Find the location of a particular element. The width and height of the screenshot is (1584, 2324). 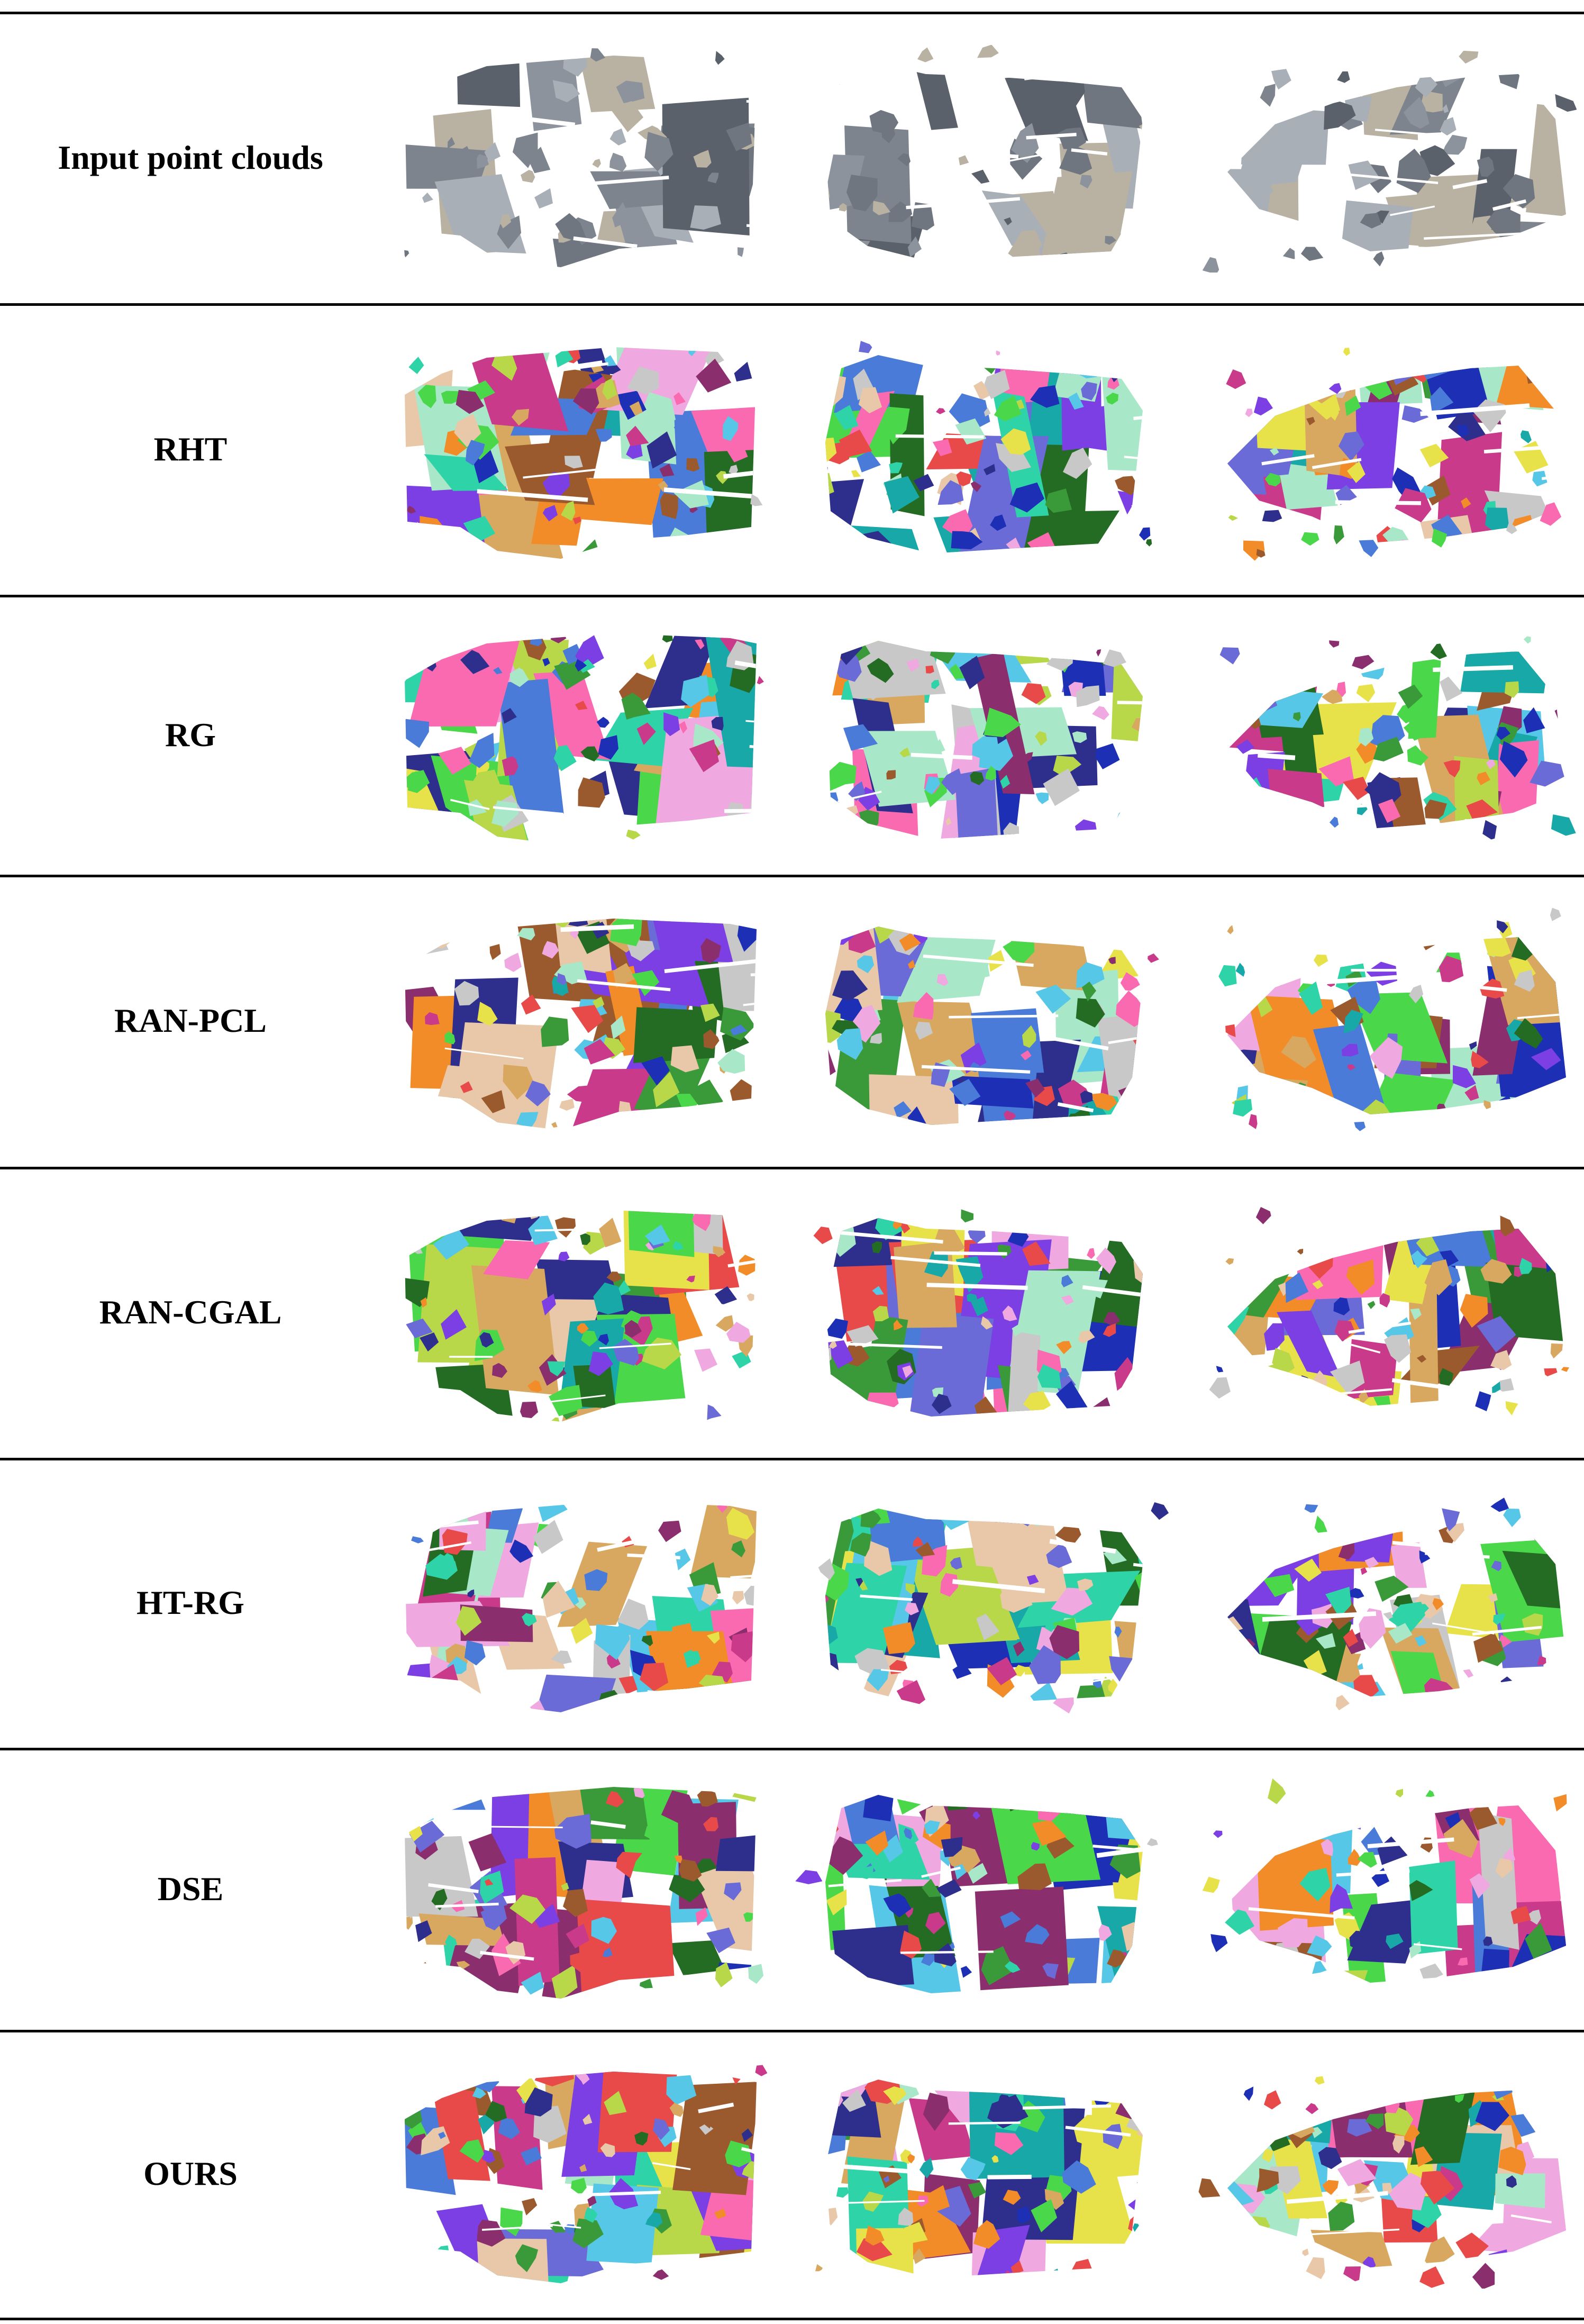

row-label-rg: RG is located at coordinates (190, 735).